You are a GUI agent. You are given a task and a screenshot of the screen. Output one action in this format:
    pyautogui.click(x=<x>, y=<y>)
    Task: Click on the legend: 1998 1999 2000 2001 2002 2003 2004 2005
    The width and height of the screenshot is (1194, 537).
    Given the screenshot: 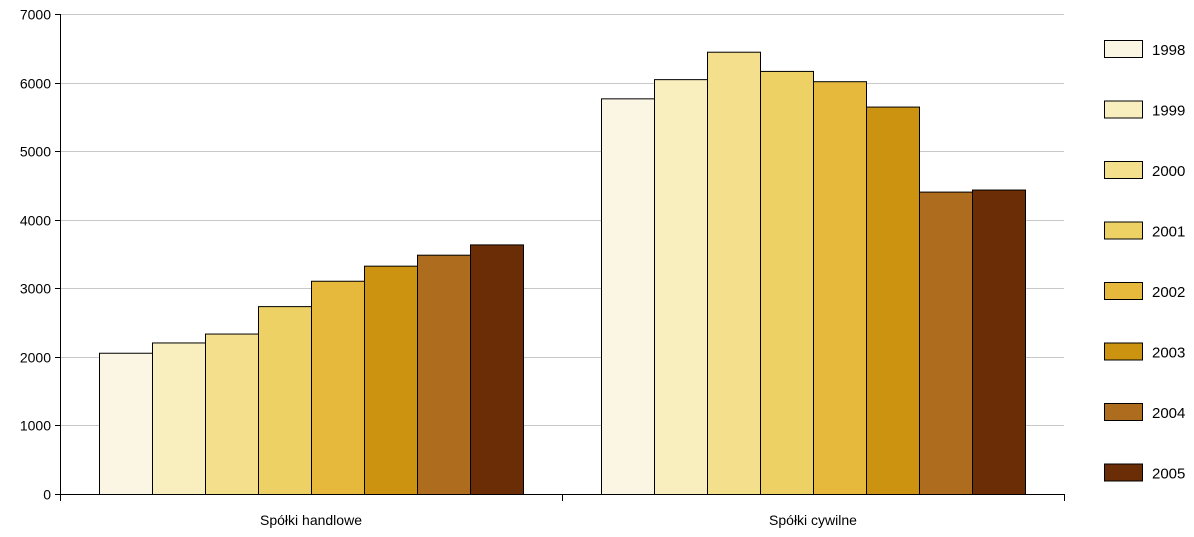 What is the action you would take?
    pyautogui.click(x=1144, y=261)
    